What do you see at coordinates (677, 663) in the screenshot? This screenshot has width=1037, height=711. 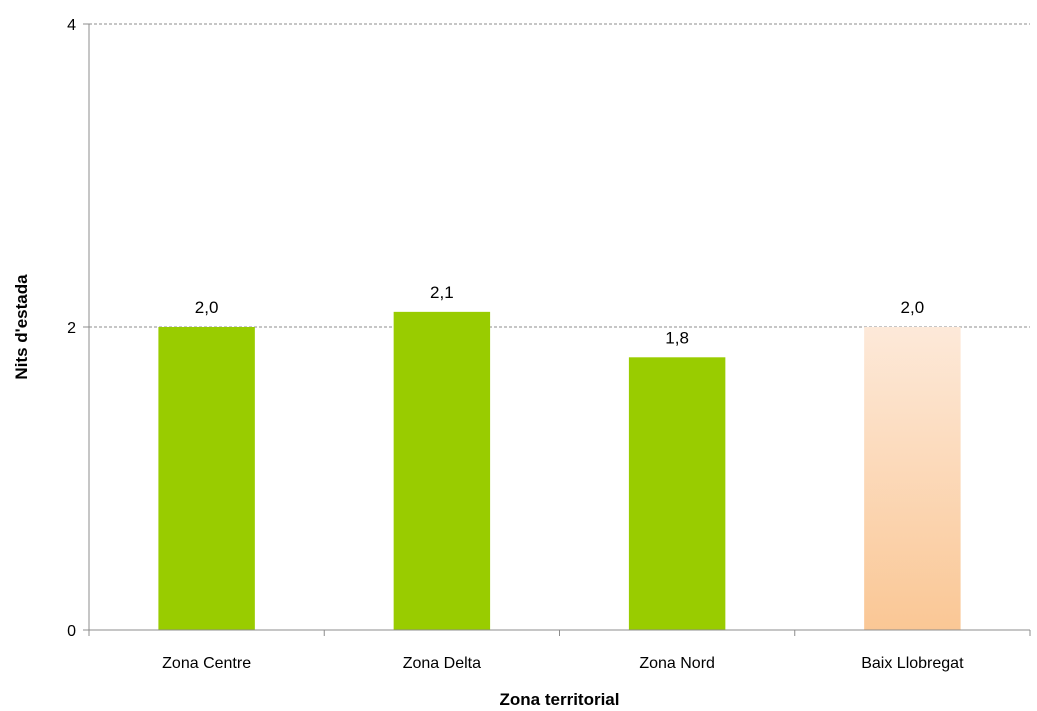 I see `x-tick-label: Zona Nord` at bounding box center [677, 663].